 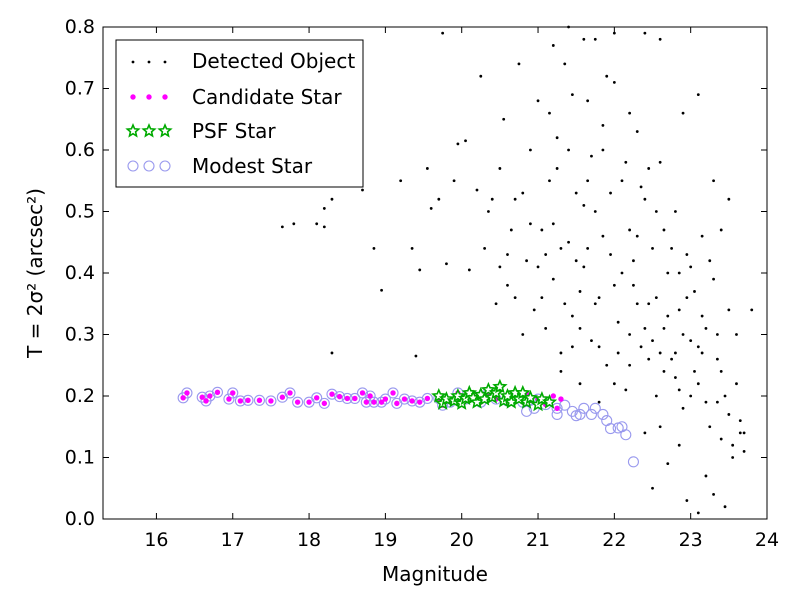 I want to click on legend-label-psf-star: PSF Star, so click(x=234, y=131).